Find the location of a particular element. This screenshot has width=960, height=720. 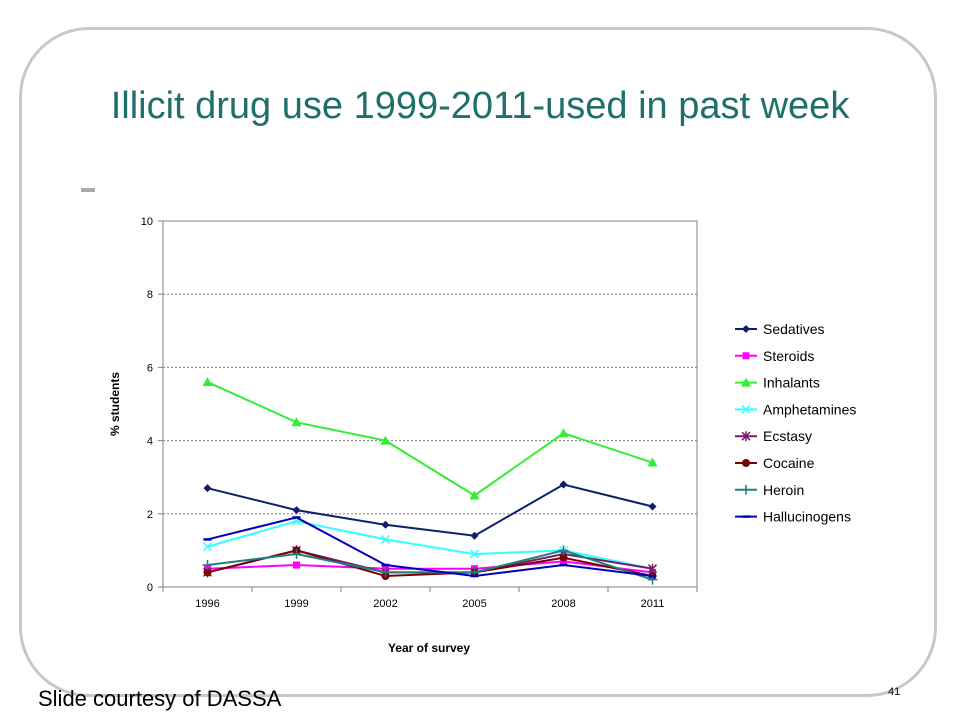

y-tick-label: 4 is located at coordinates (150, 442).